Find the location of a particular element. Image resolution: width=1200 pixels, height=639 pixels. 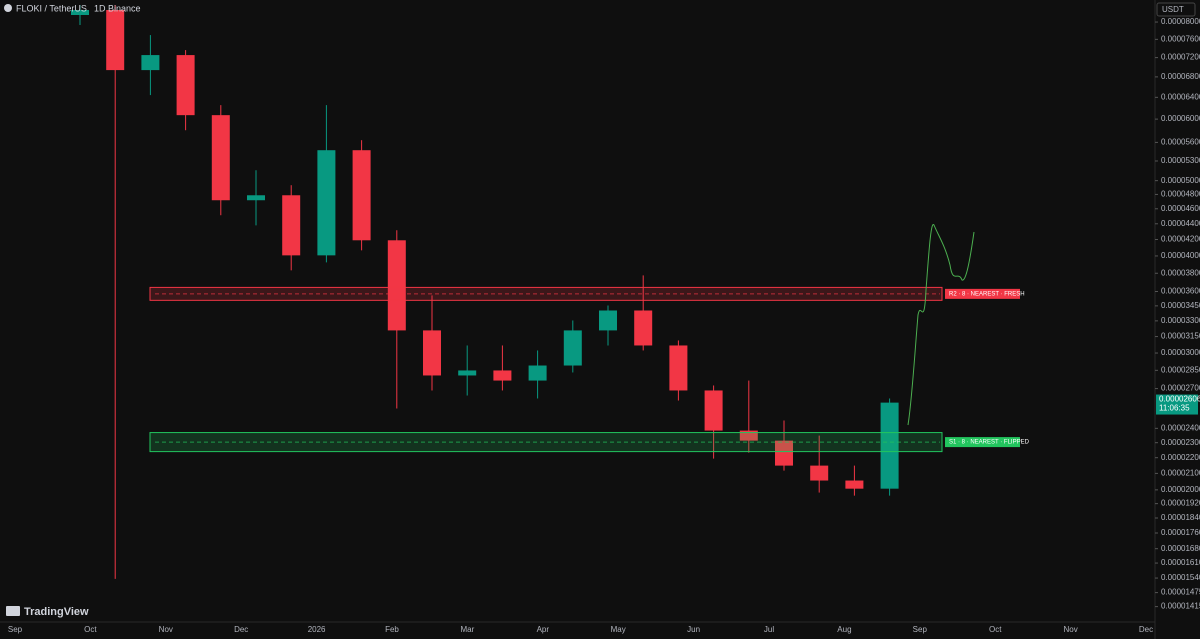

y-tick-label: 0.00007200 is located at coordinates (1180, 57).